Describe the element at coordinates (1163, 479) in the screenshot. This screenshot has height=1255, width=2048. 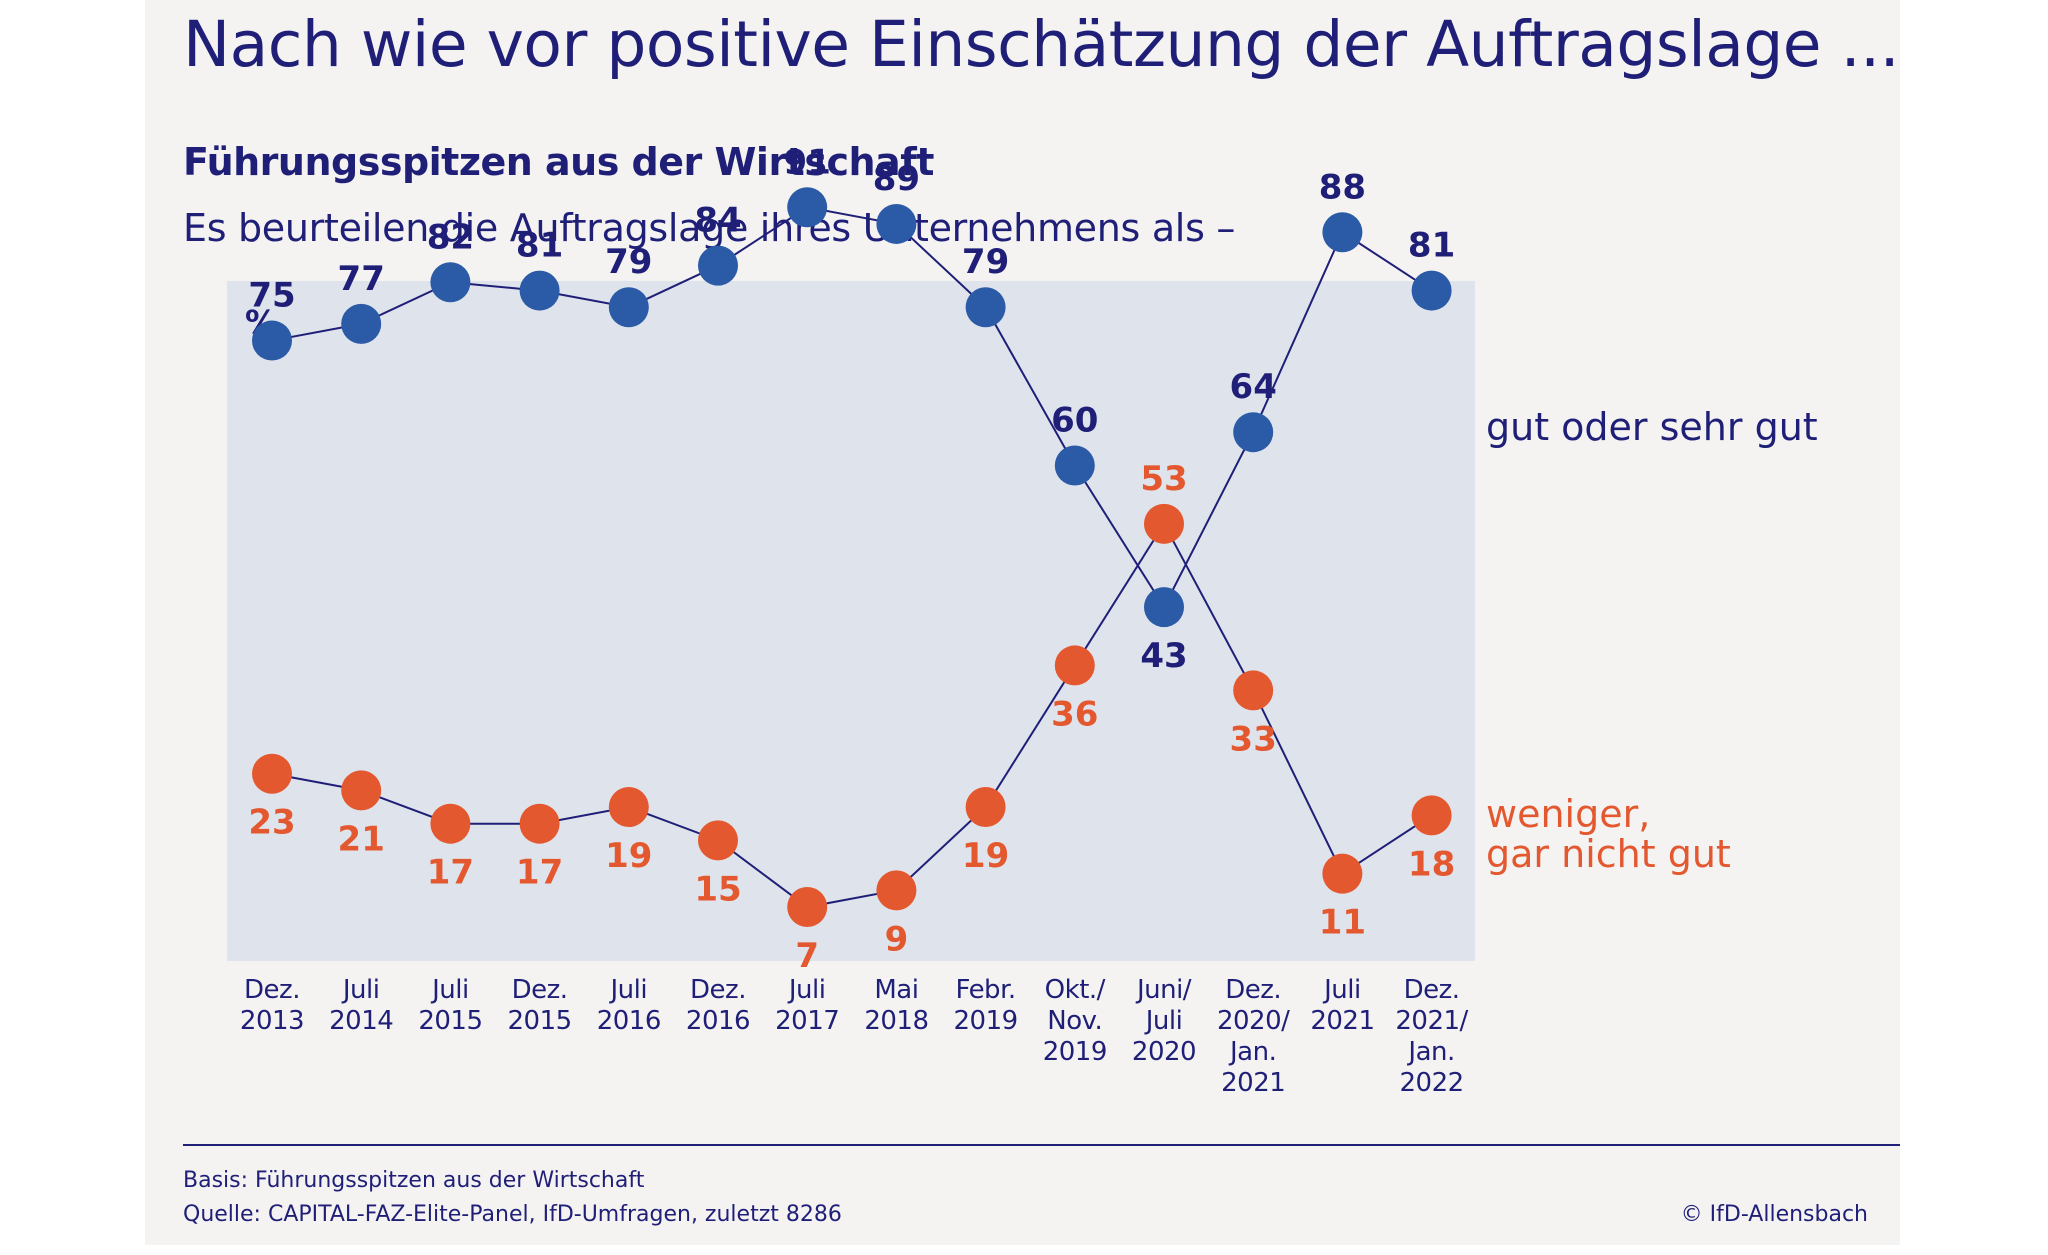
I see `data-label-bad: 53` at that location.